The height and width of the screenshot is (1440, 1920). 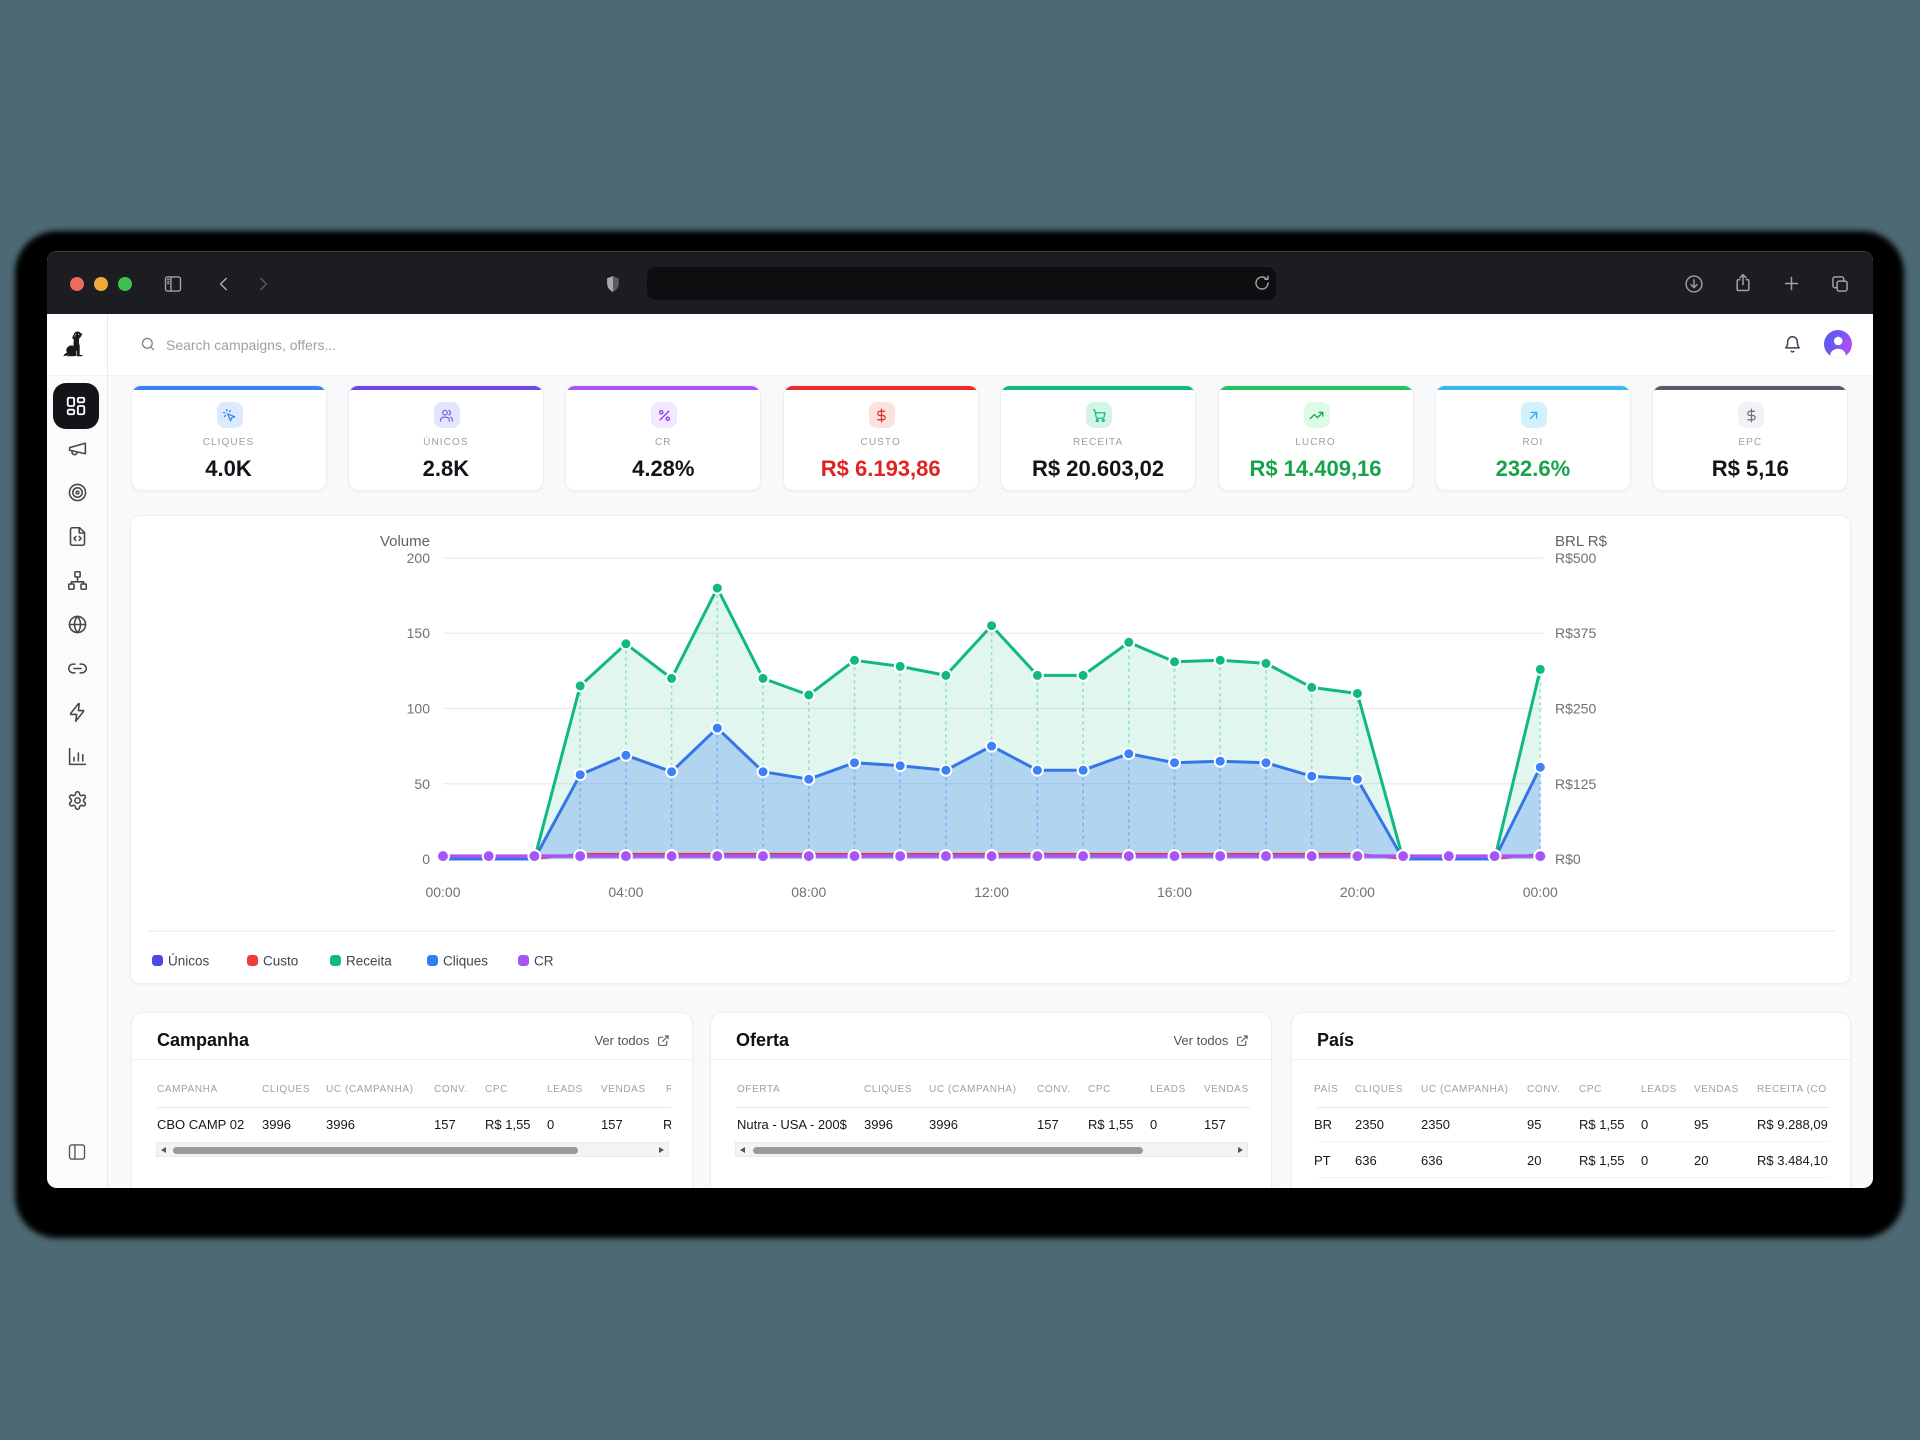 I want to click on svg-text: 150, so click(x=419, y=633).